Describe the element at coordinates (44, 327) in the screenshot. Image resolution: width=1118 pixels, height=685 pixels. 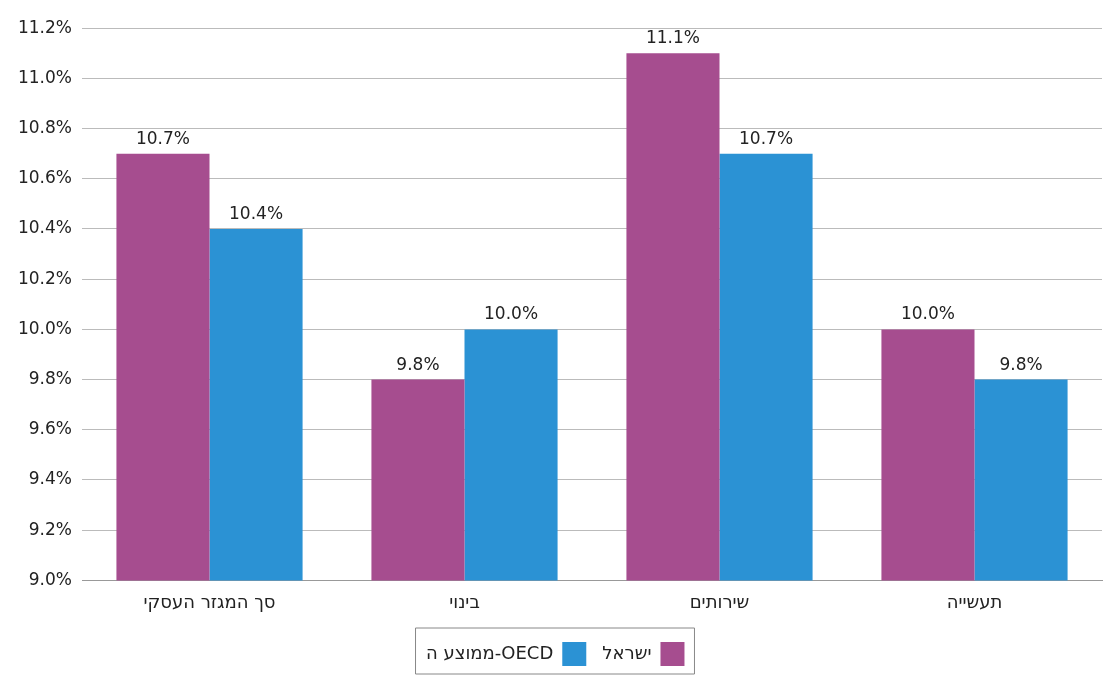
I see `y-tick-label: 10.0%` at that location.